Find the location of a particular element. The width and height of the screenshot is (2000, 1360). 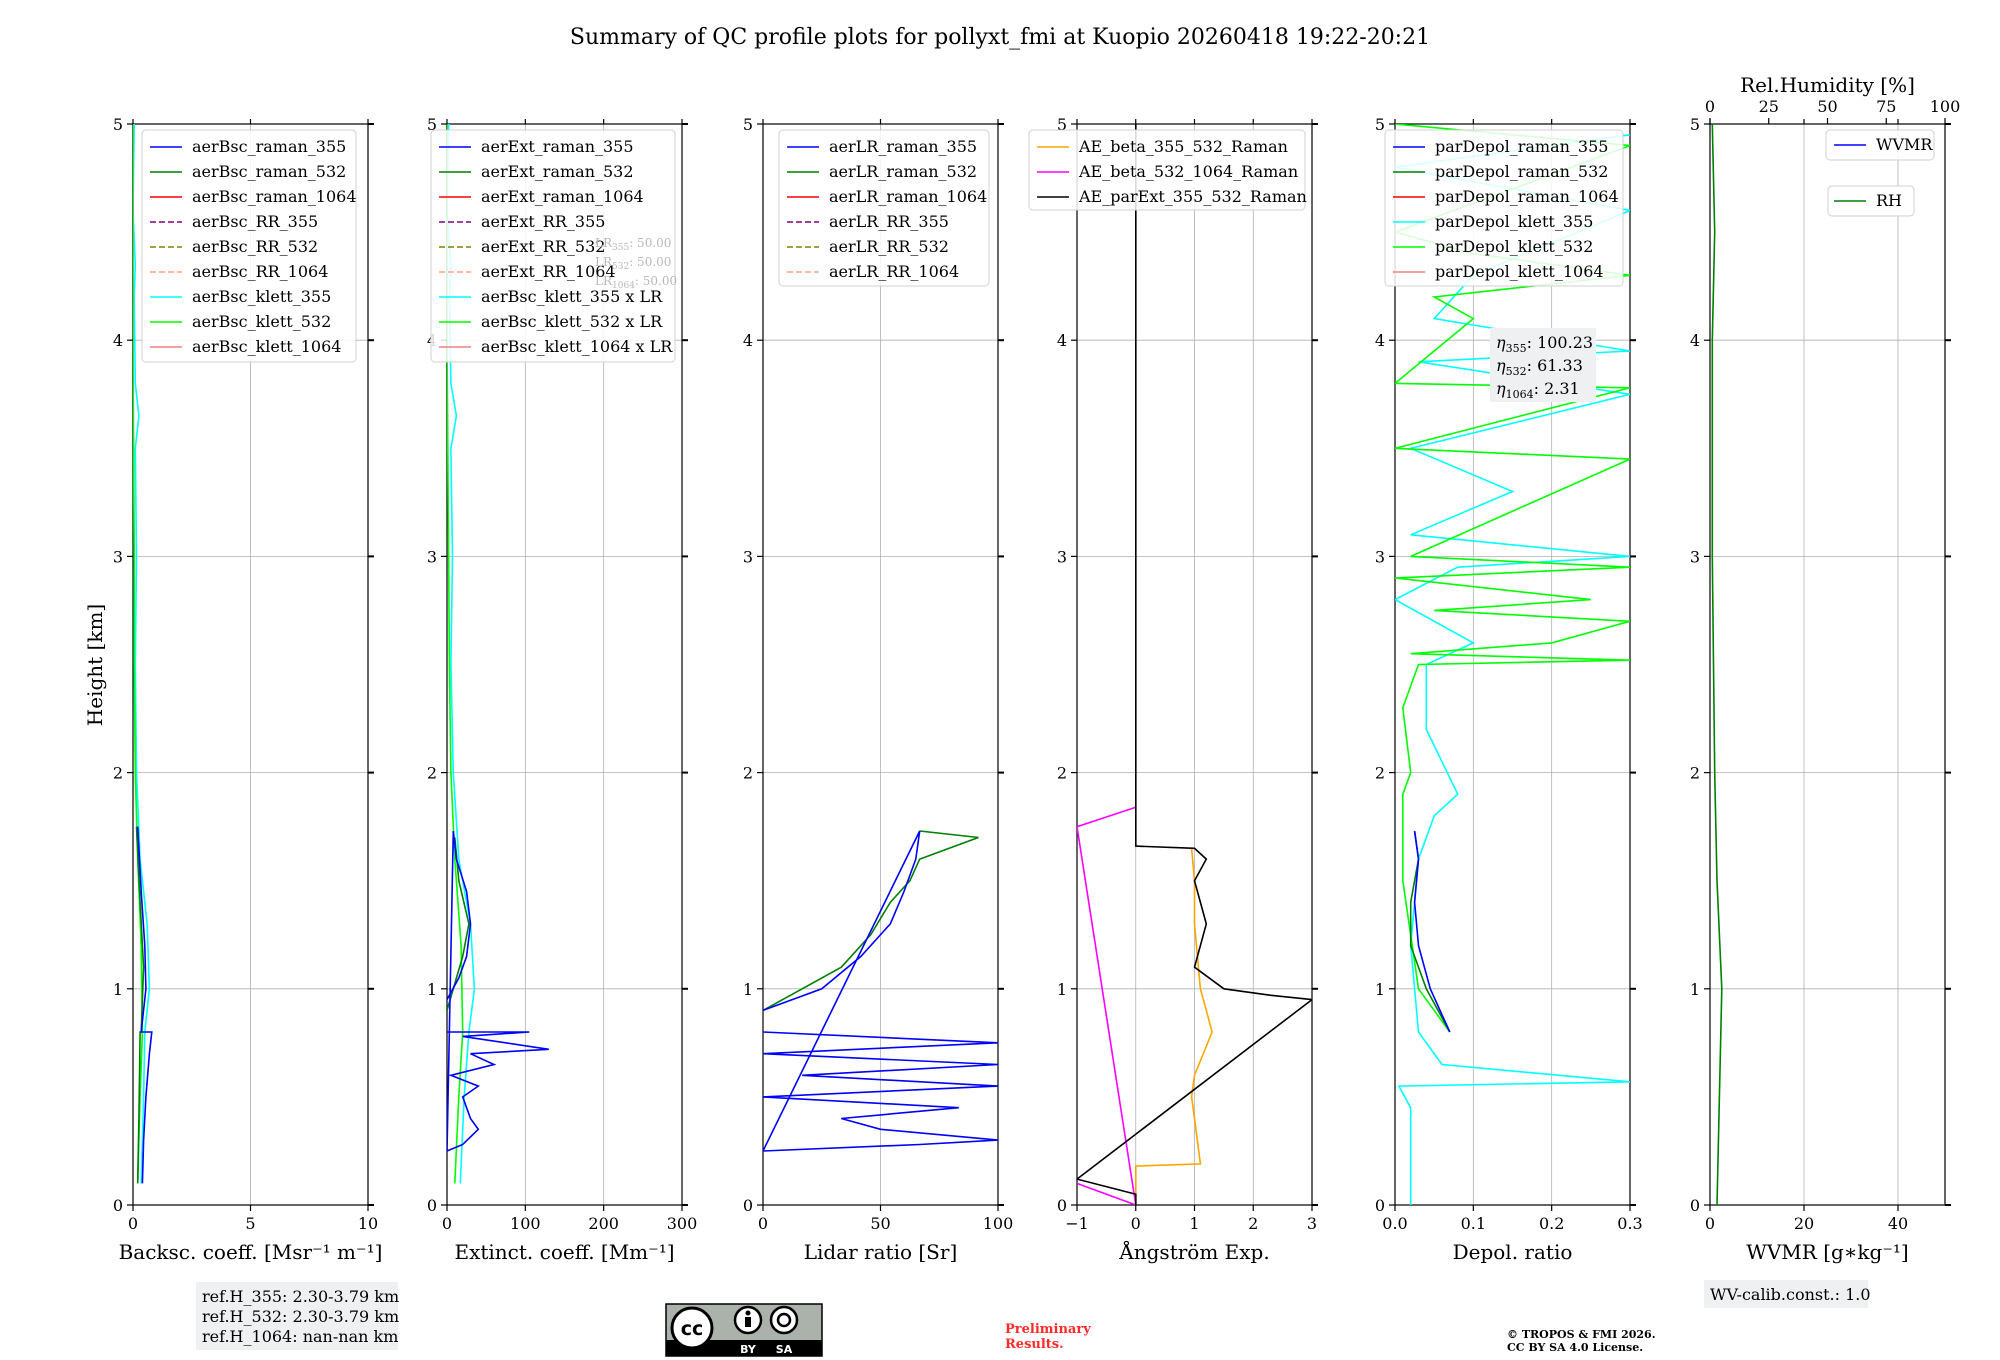

legend-label: aerBsc_klett_1064 is located at coordinates (266, 346).